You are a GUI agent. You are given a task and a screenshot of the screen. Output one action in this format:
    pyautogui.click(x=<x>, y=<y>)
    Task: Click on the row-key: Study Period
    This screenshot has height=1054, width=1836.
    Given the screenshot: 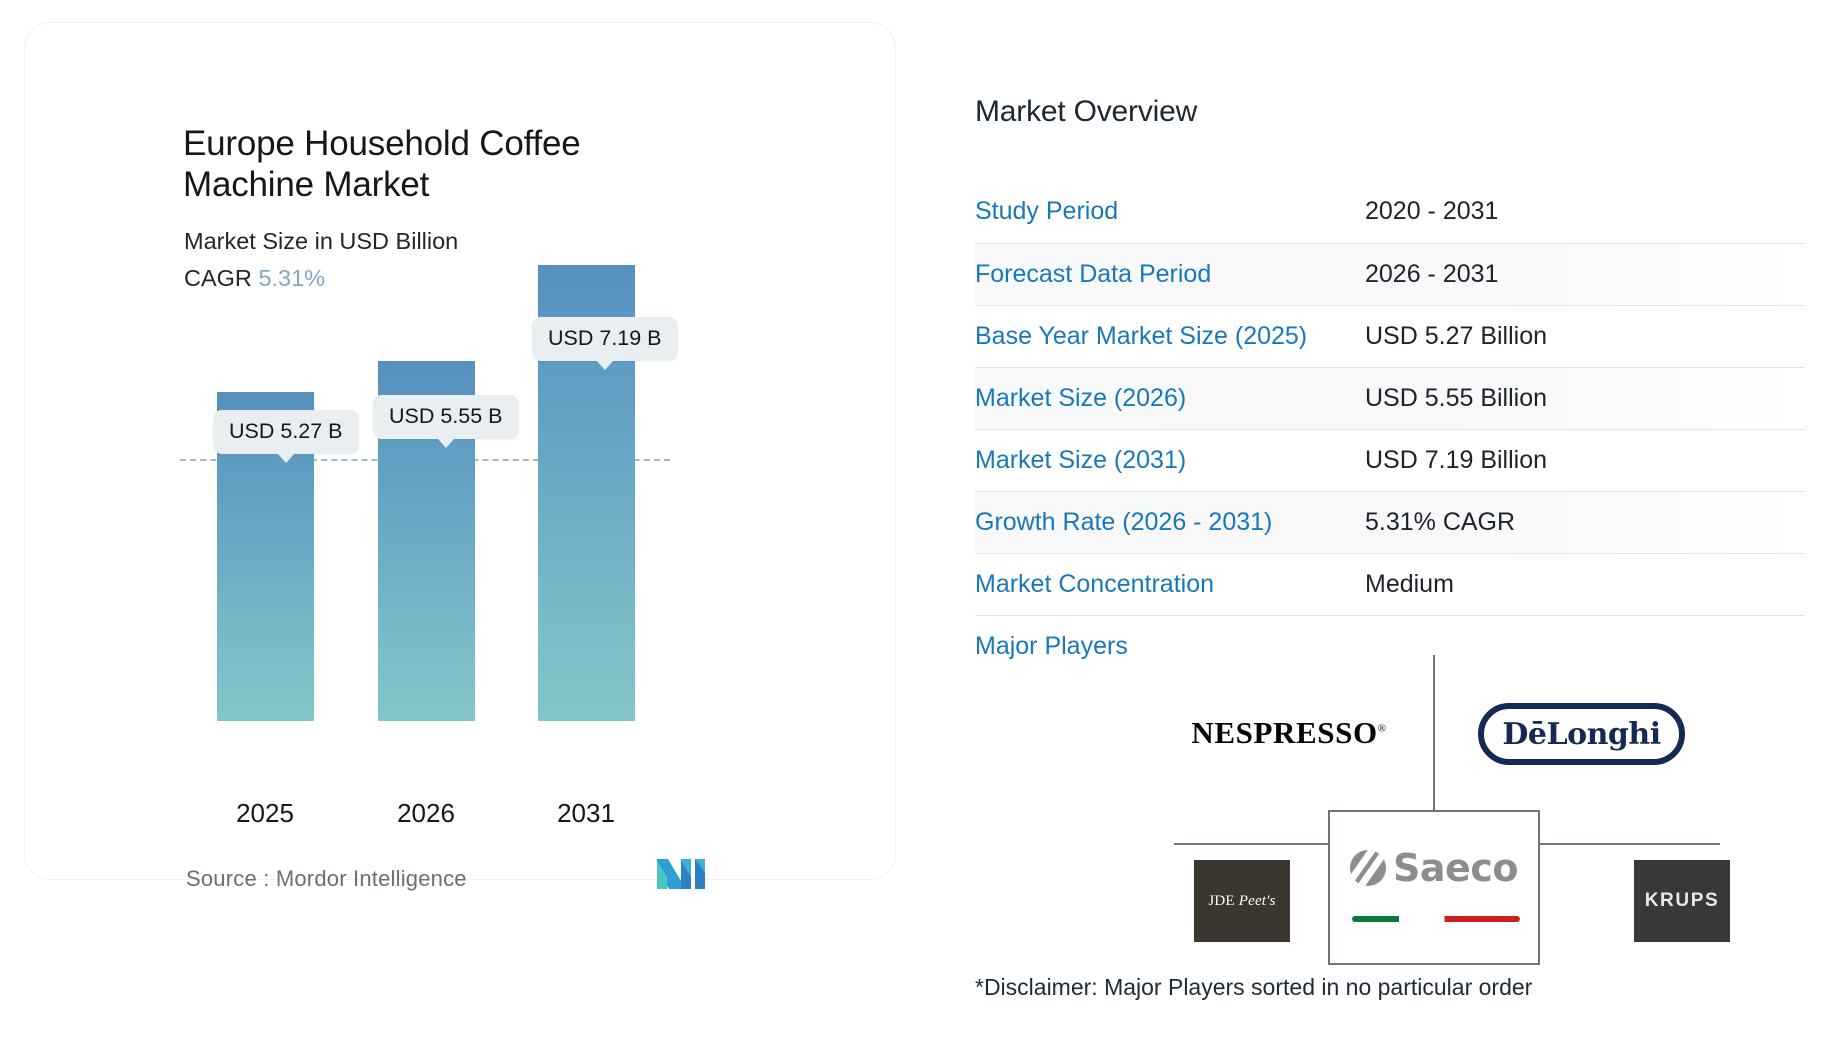 What is the action you would take?
    pyautogui.click(x=1170, y=212)
    